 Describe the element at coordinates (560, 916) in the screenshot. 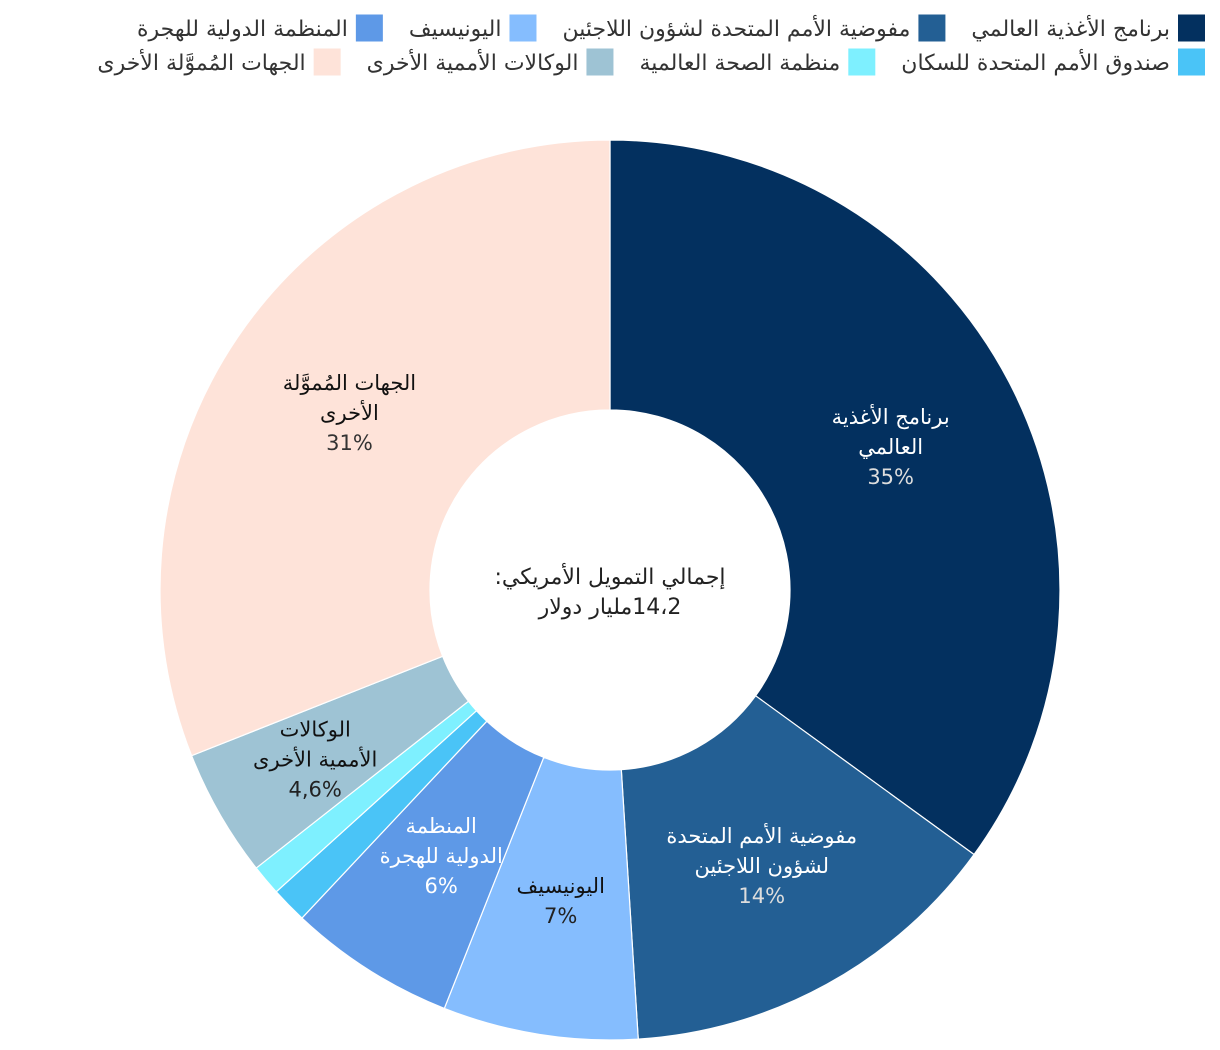

I see `slice-pct-unicef: 7%` at that location.